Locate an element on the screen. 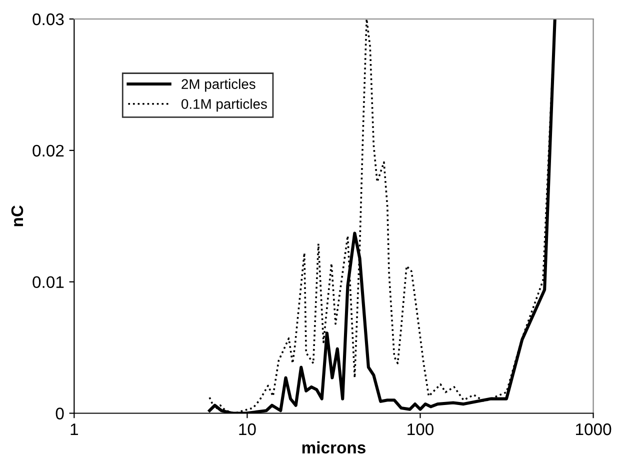 The height and width of the screenshot is (475, 618). y-tick-label: 0.01 is located at coordinates (48, 282).